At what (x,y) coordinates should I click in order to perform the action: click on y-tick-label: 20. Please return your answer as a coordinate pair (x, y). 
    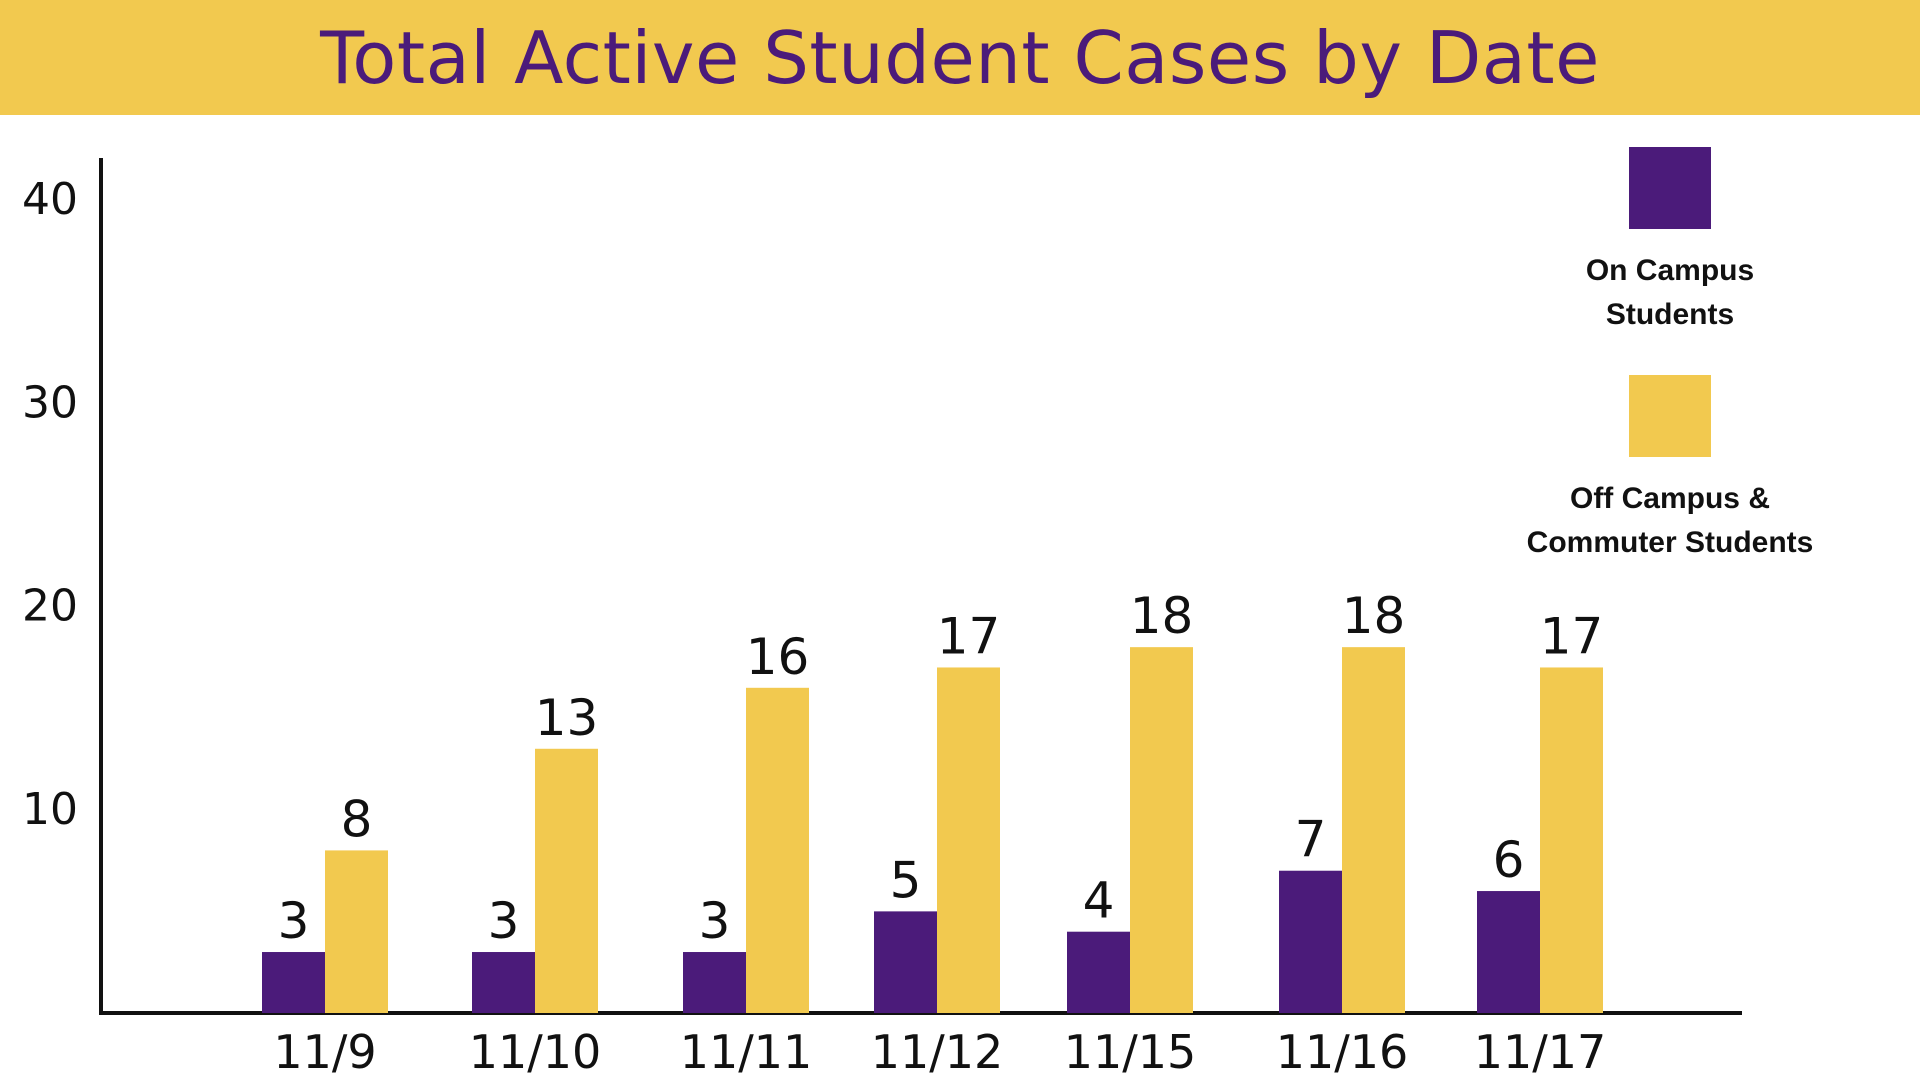
    Looking at the image, I should click on (50, 606).